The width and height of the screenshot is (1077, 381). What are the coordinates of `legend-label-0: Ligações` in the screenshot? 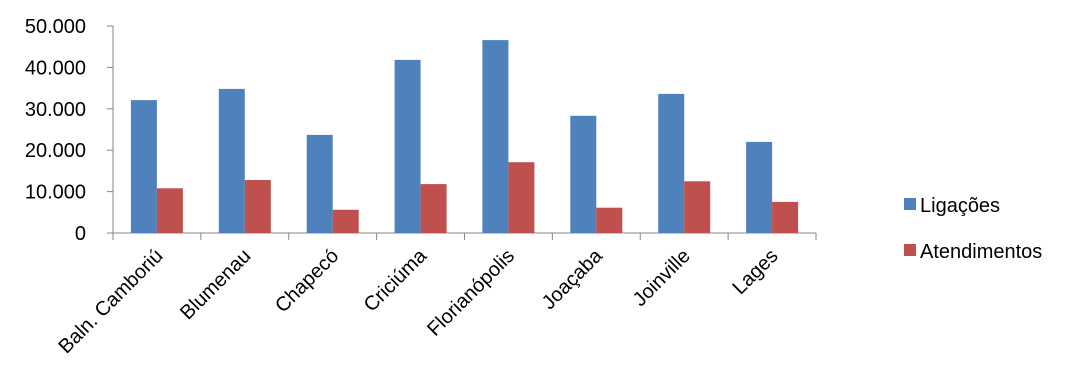 It's located at (960, 206).